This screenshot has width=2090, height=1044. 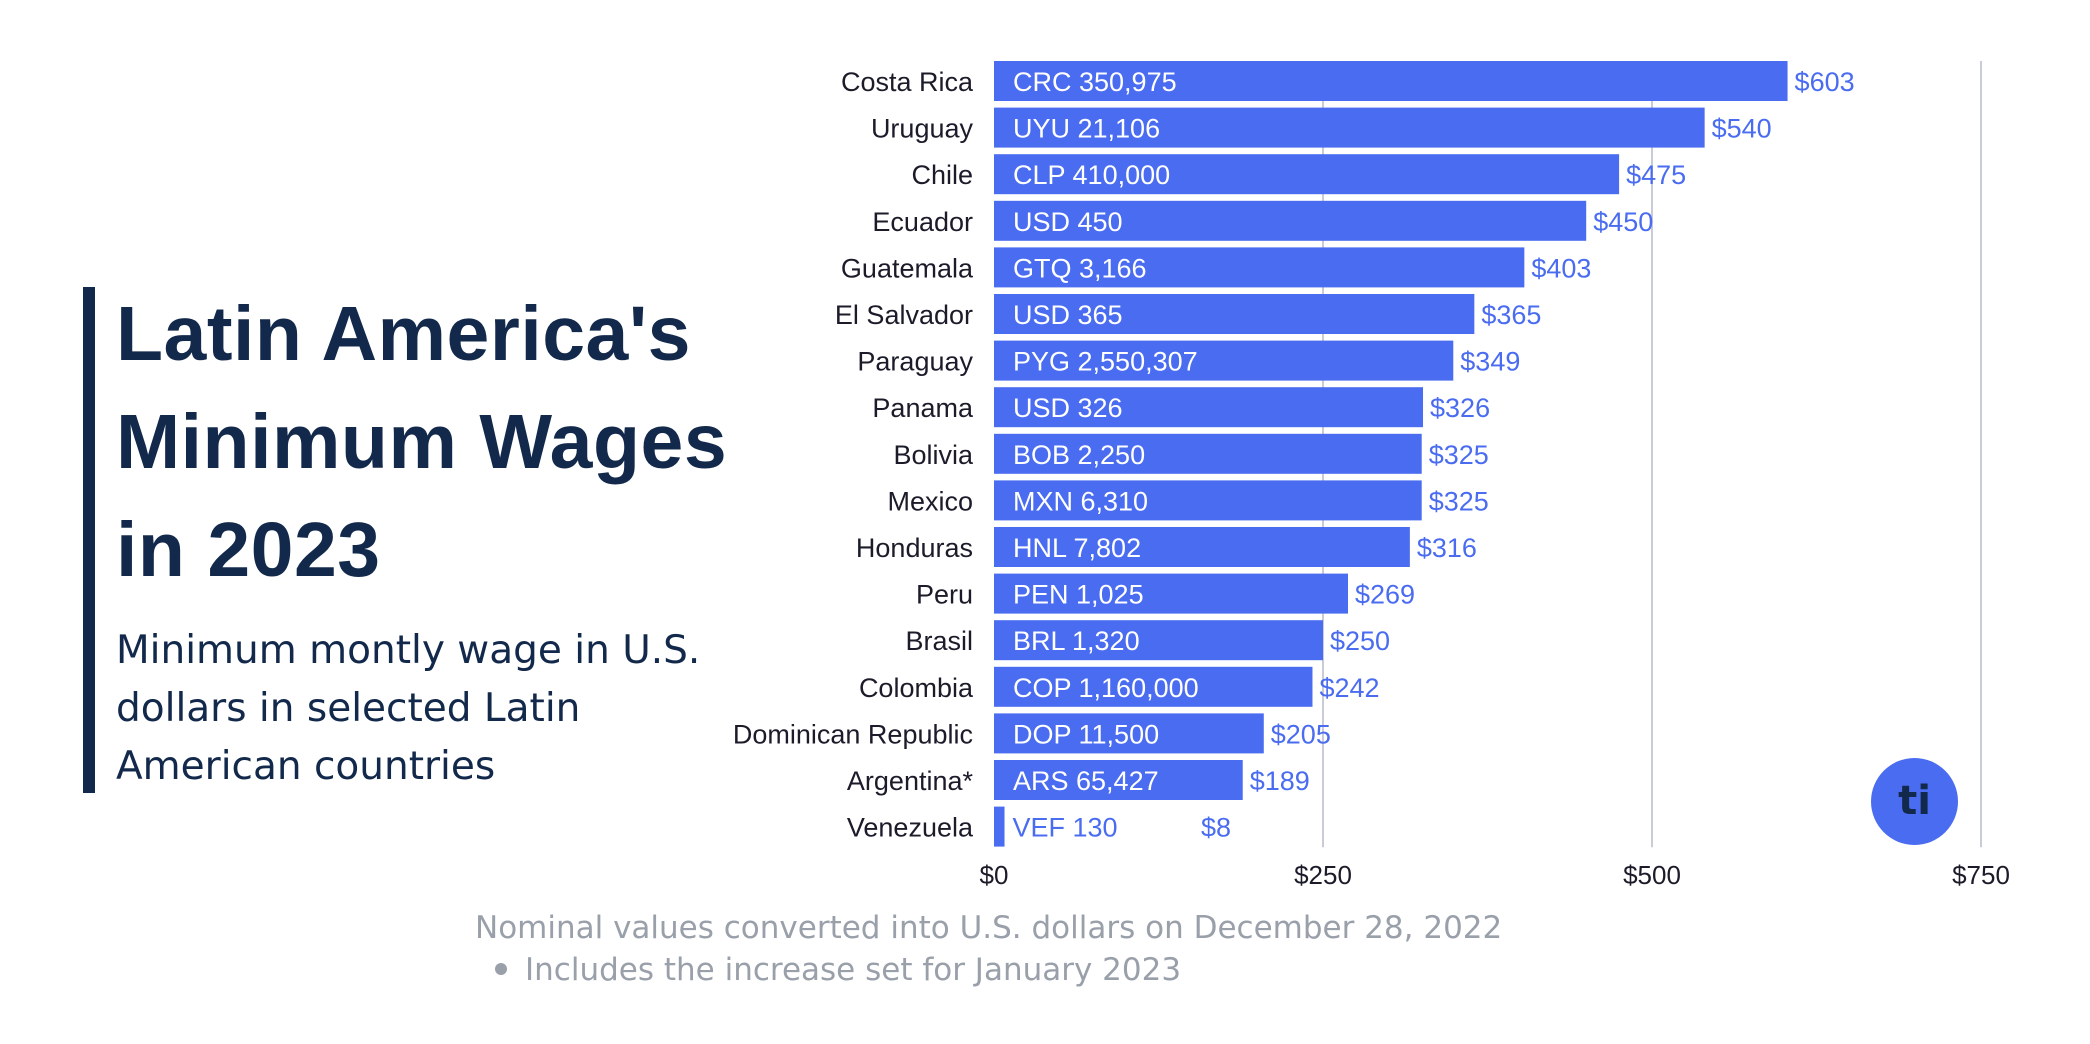 What do you see at coordinates (1490, 362) in the screenshot?
I see `value-label: $349` at bounding box center [1490, 362].